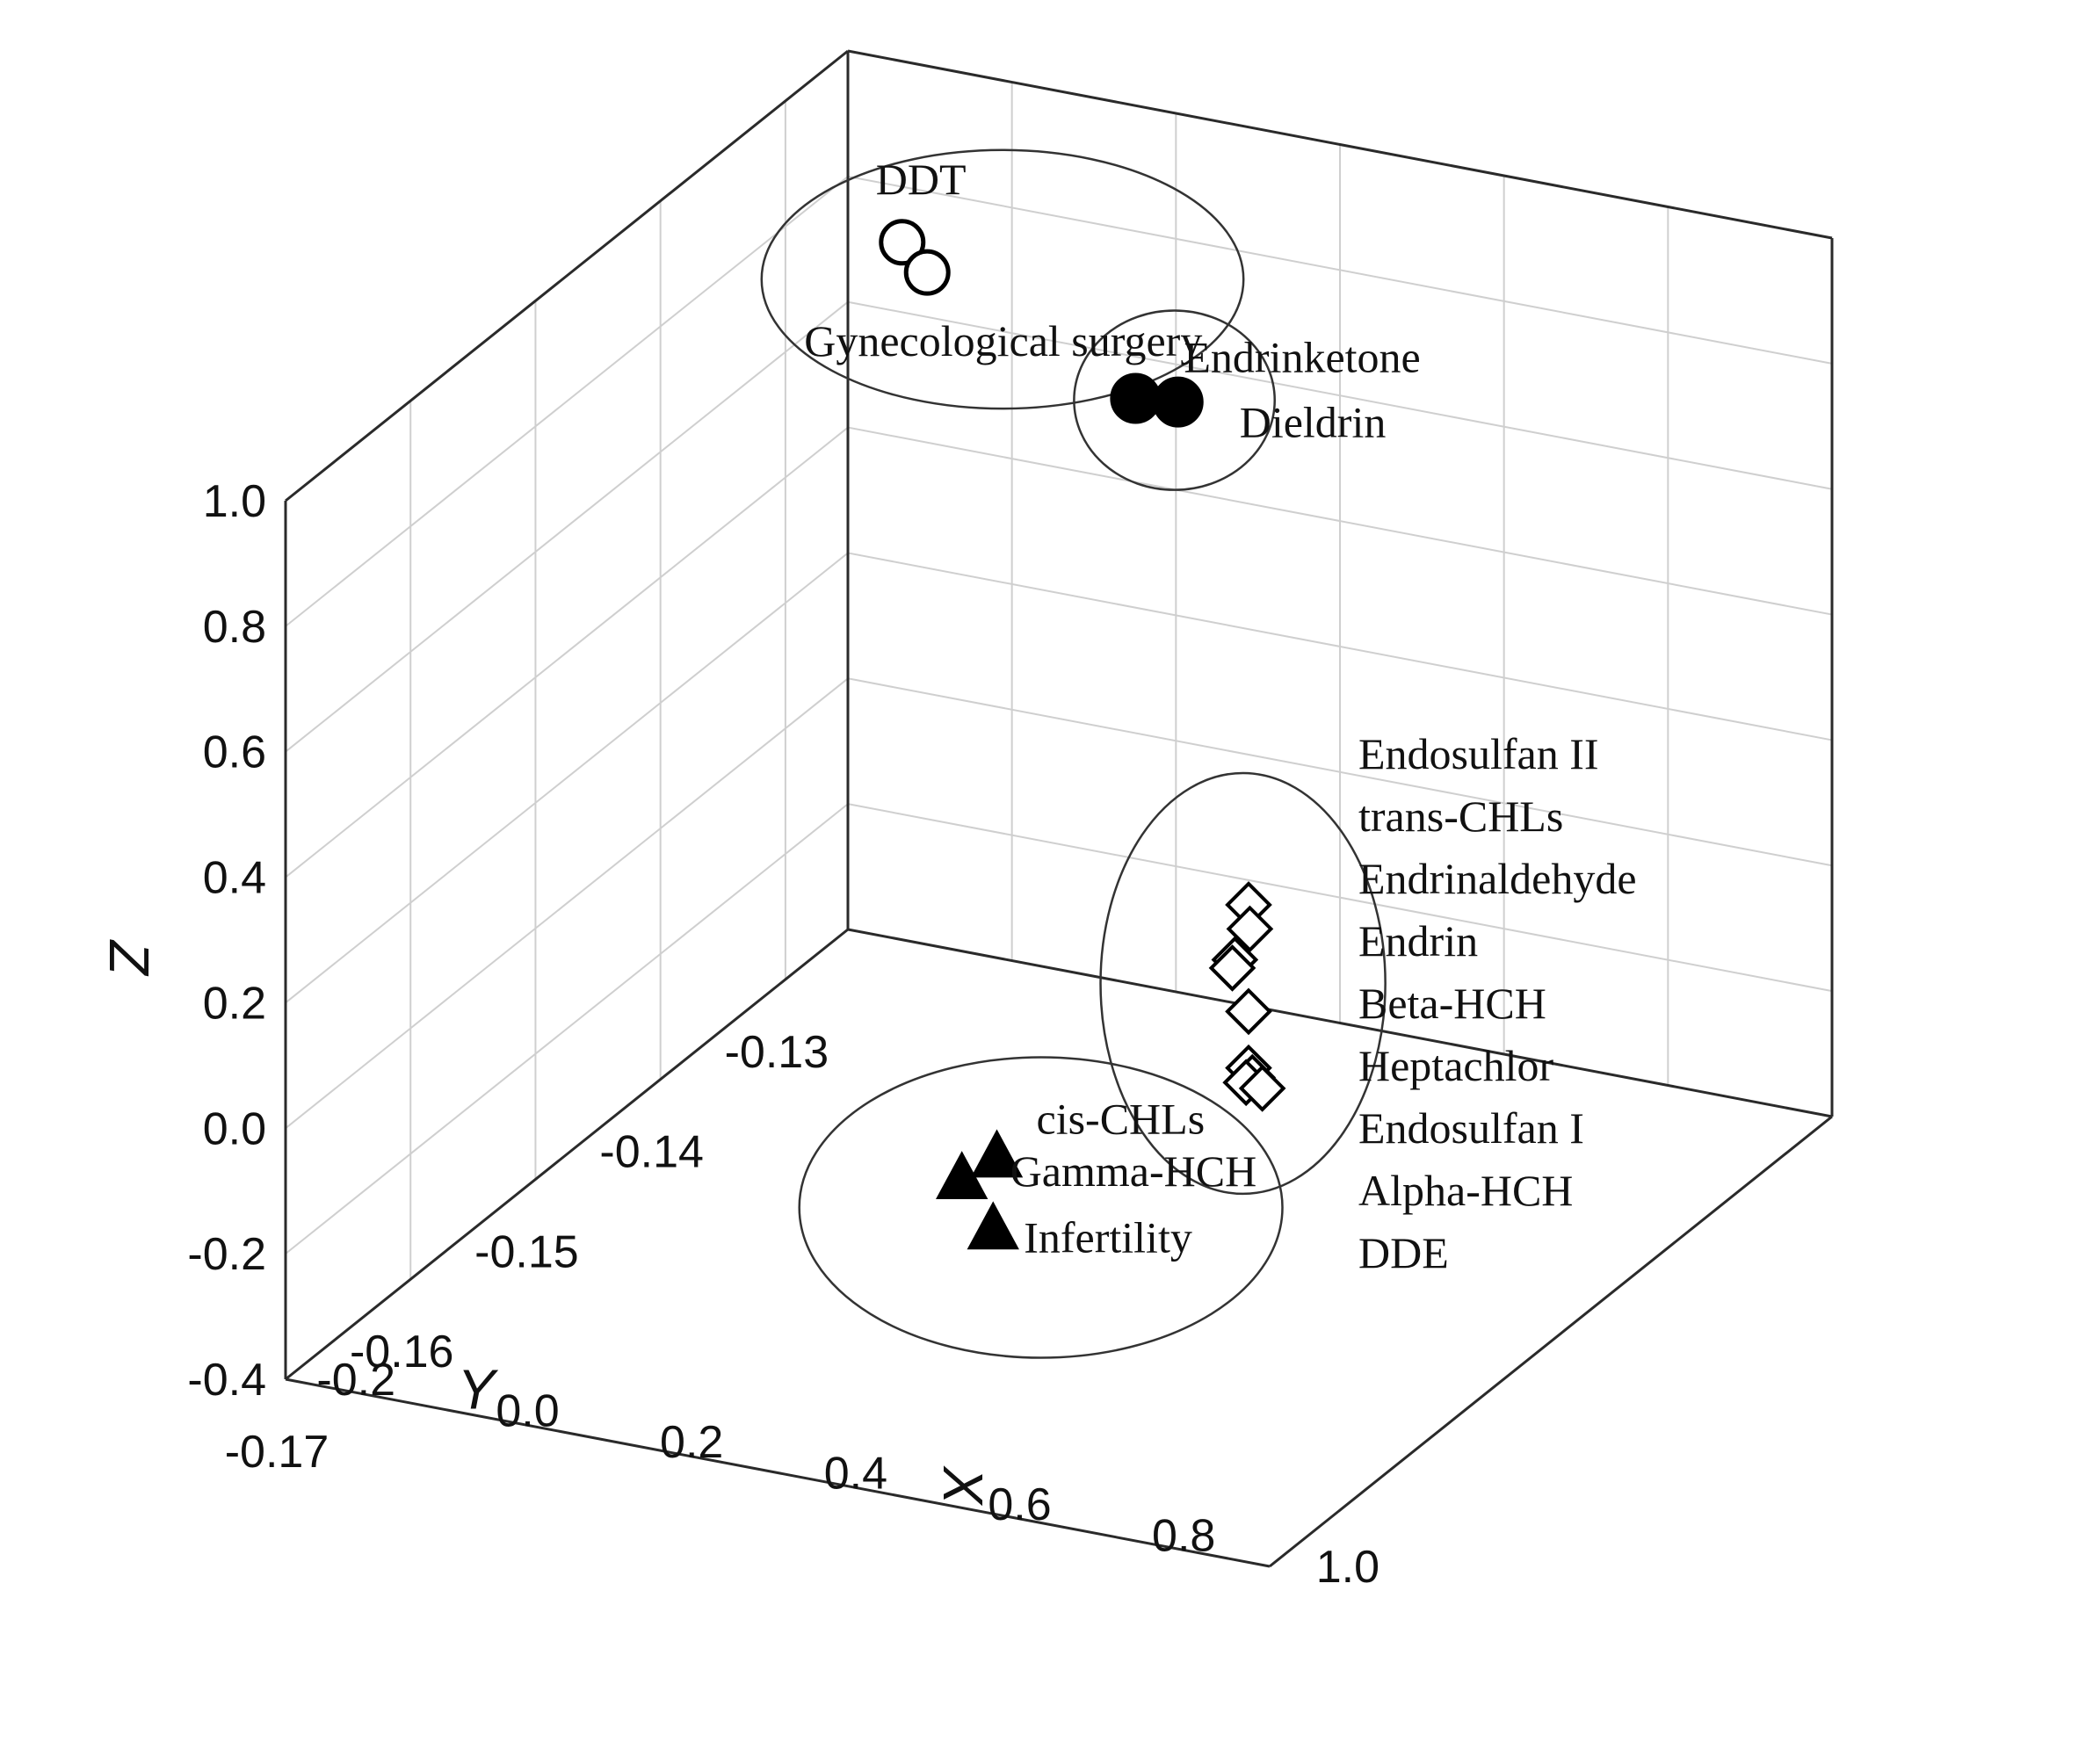 This screenshot has height=1757, width=2100. What do you see at coordinates (234, 878) in the screenshot?
I see `z-tick-label: 0.4` at bounding box center [234, 878].